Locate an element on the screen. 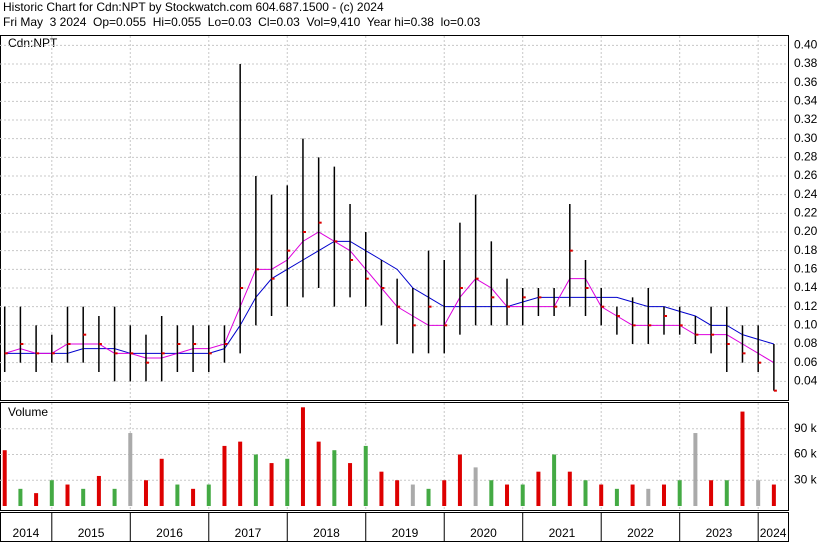  x-tick-label: 2019 is located at coordinates (405, 533).